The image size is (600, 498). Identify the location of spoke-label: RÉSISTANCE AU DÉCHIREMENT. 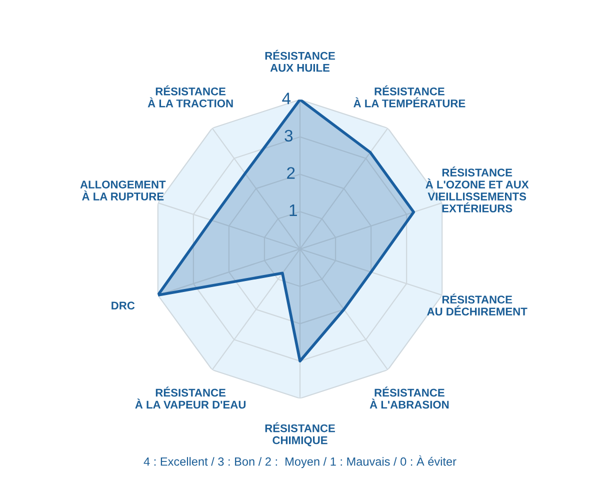
(477, 305).